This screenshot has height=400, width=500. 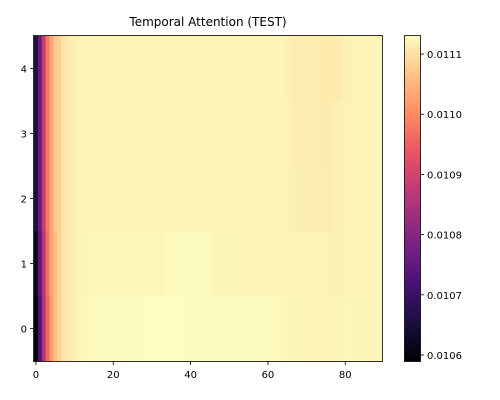 I want to click on colorbar-tick-label: 0.0107, so click(x=444, y=296).